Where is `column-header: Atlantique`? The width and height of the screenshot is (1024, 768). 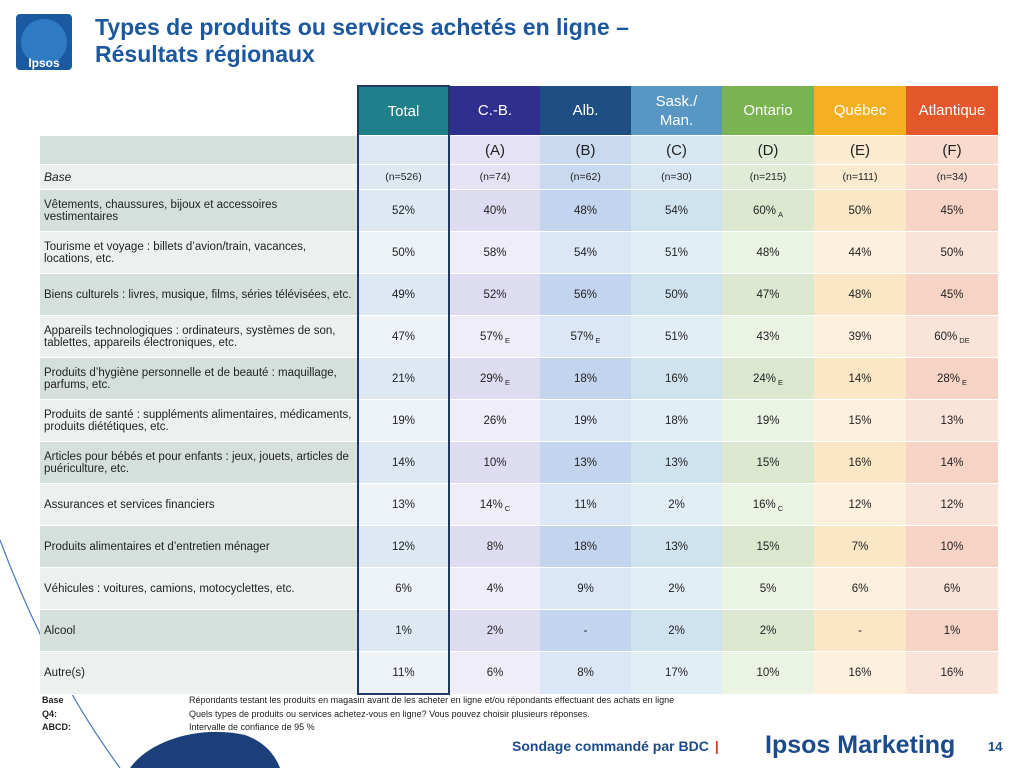 column-header: Atlantique is located at coordinates (952, 111).